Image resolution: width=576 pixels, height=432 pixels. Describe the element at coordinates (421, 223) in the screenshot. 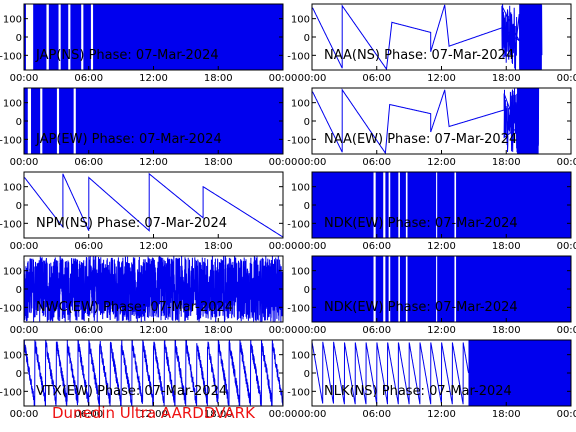

I see `chart-title: NDK(EW) Phase: 07-Mar-2024` at that location.